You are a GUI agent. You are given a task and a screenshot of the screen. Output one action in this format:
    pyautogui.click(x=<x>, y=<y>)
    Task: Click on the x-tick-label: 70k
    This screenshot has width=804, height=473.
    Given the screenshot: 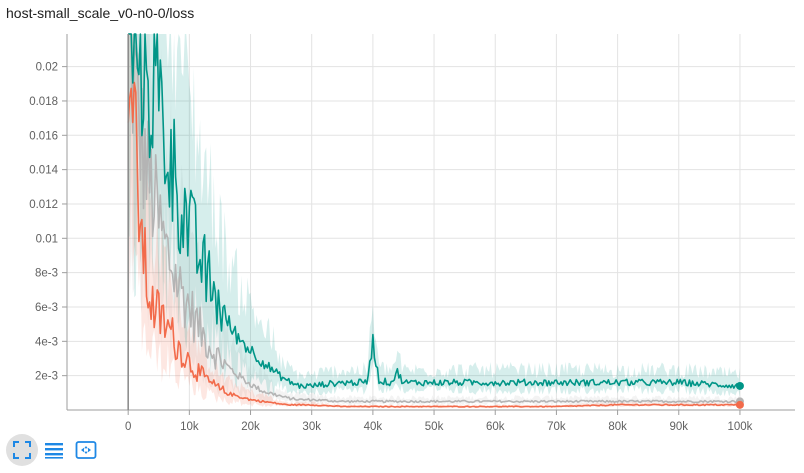 What is the action you would take?
    pyautogui.click(x=556, y=427)
    